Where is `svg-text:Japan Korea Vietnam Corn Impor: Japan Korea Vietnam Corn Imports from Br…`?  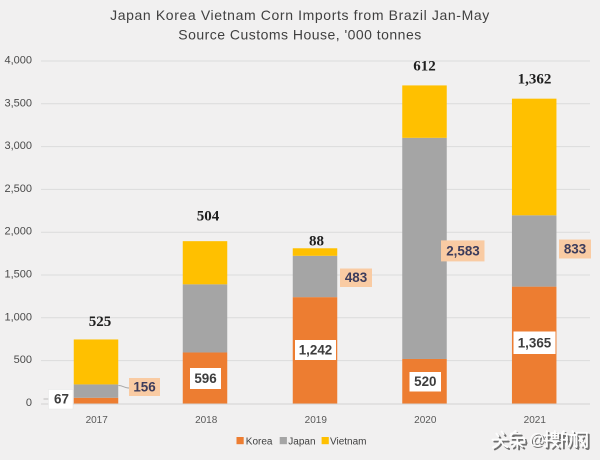 svg-text:Japan Korea Vietnam Corn Impor: Japan Korea Vietnam Corn Imports from Br… is located at coordinates (300, 15).